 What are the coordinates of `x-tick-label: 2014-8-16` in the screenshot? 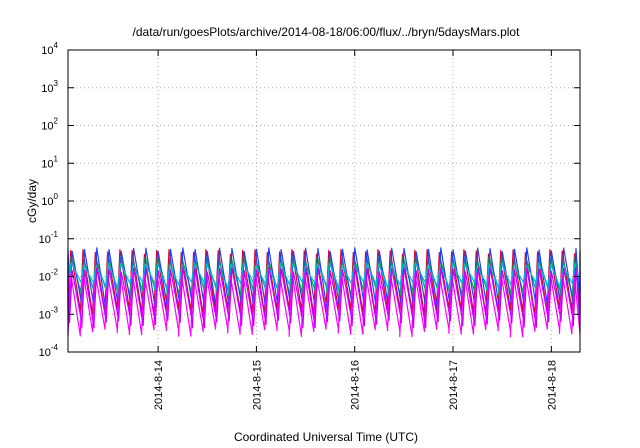 It's located at (356, 385).